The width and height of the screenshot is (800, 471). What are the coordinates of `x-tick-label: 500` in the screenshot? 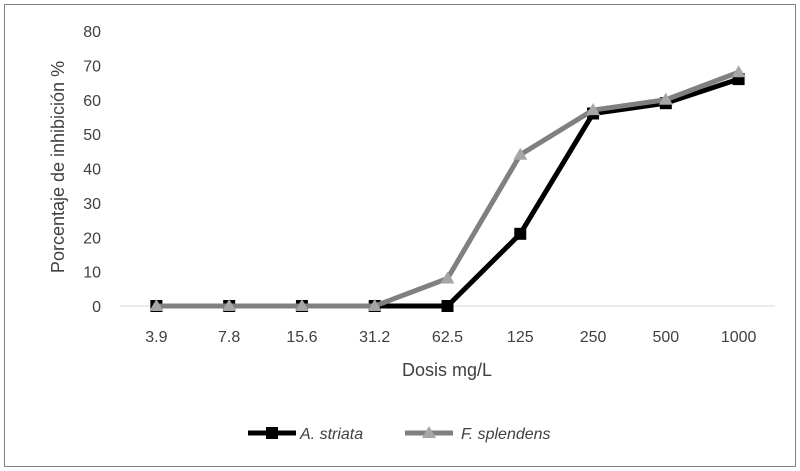 It's located at (665, 337).